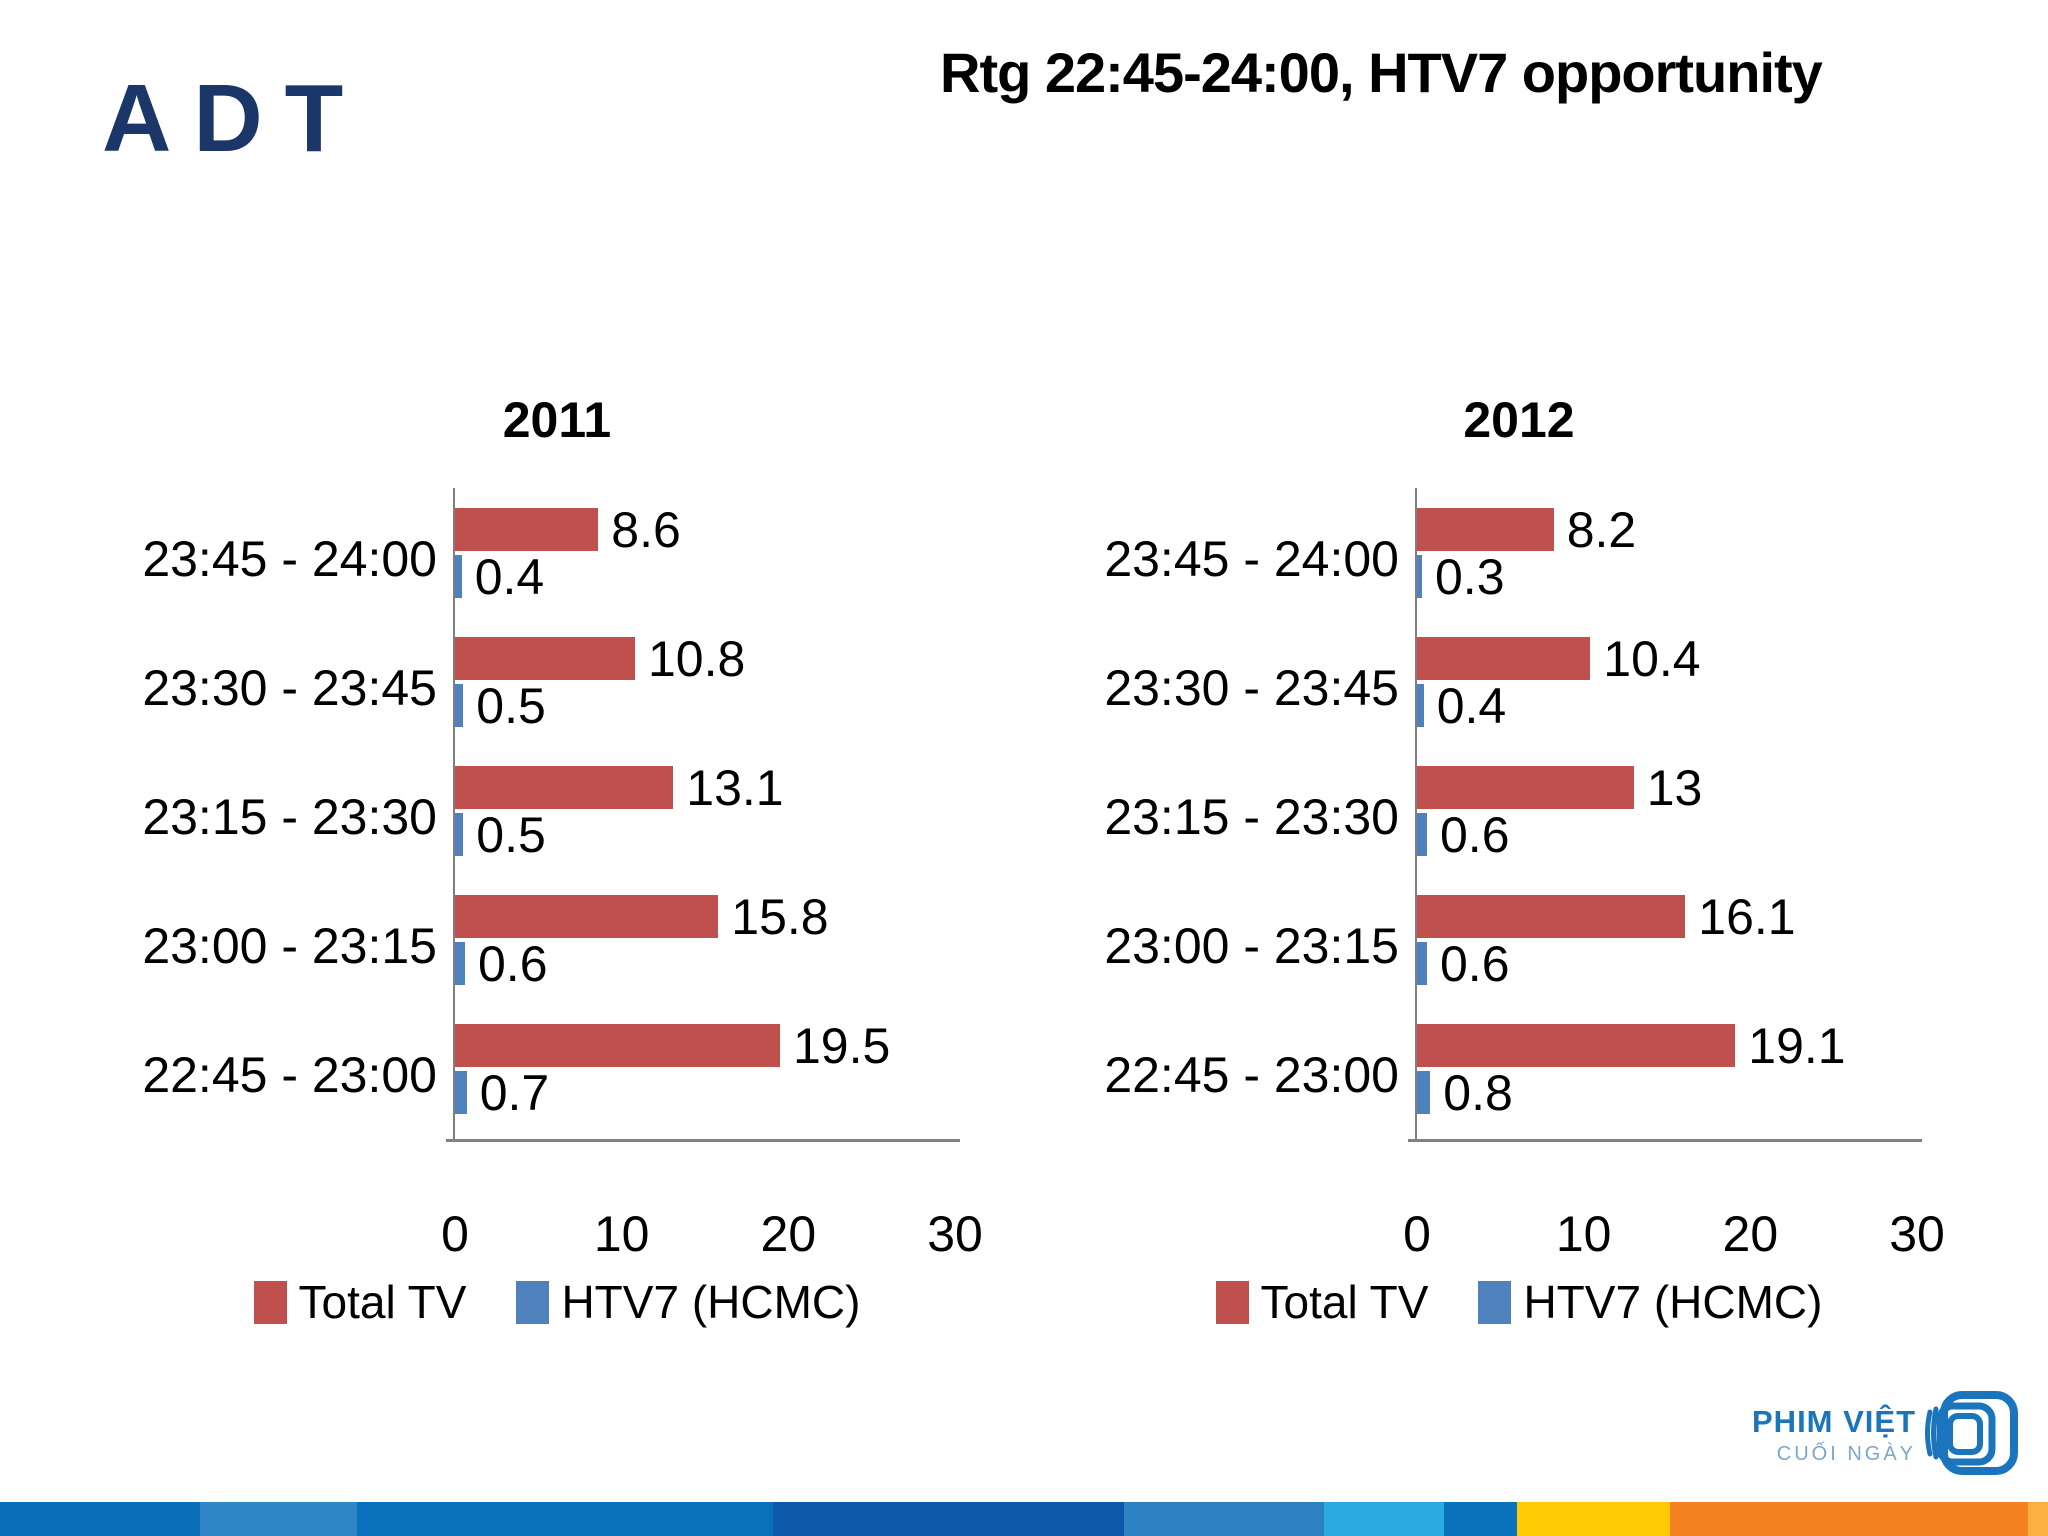  I want to click on data-label: 0.5, so click(511, 834).